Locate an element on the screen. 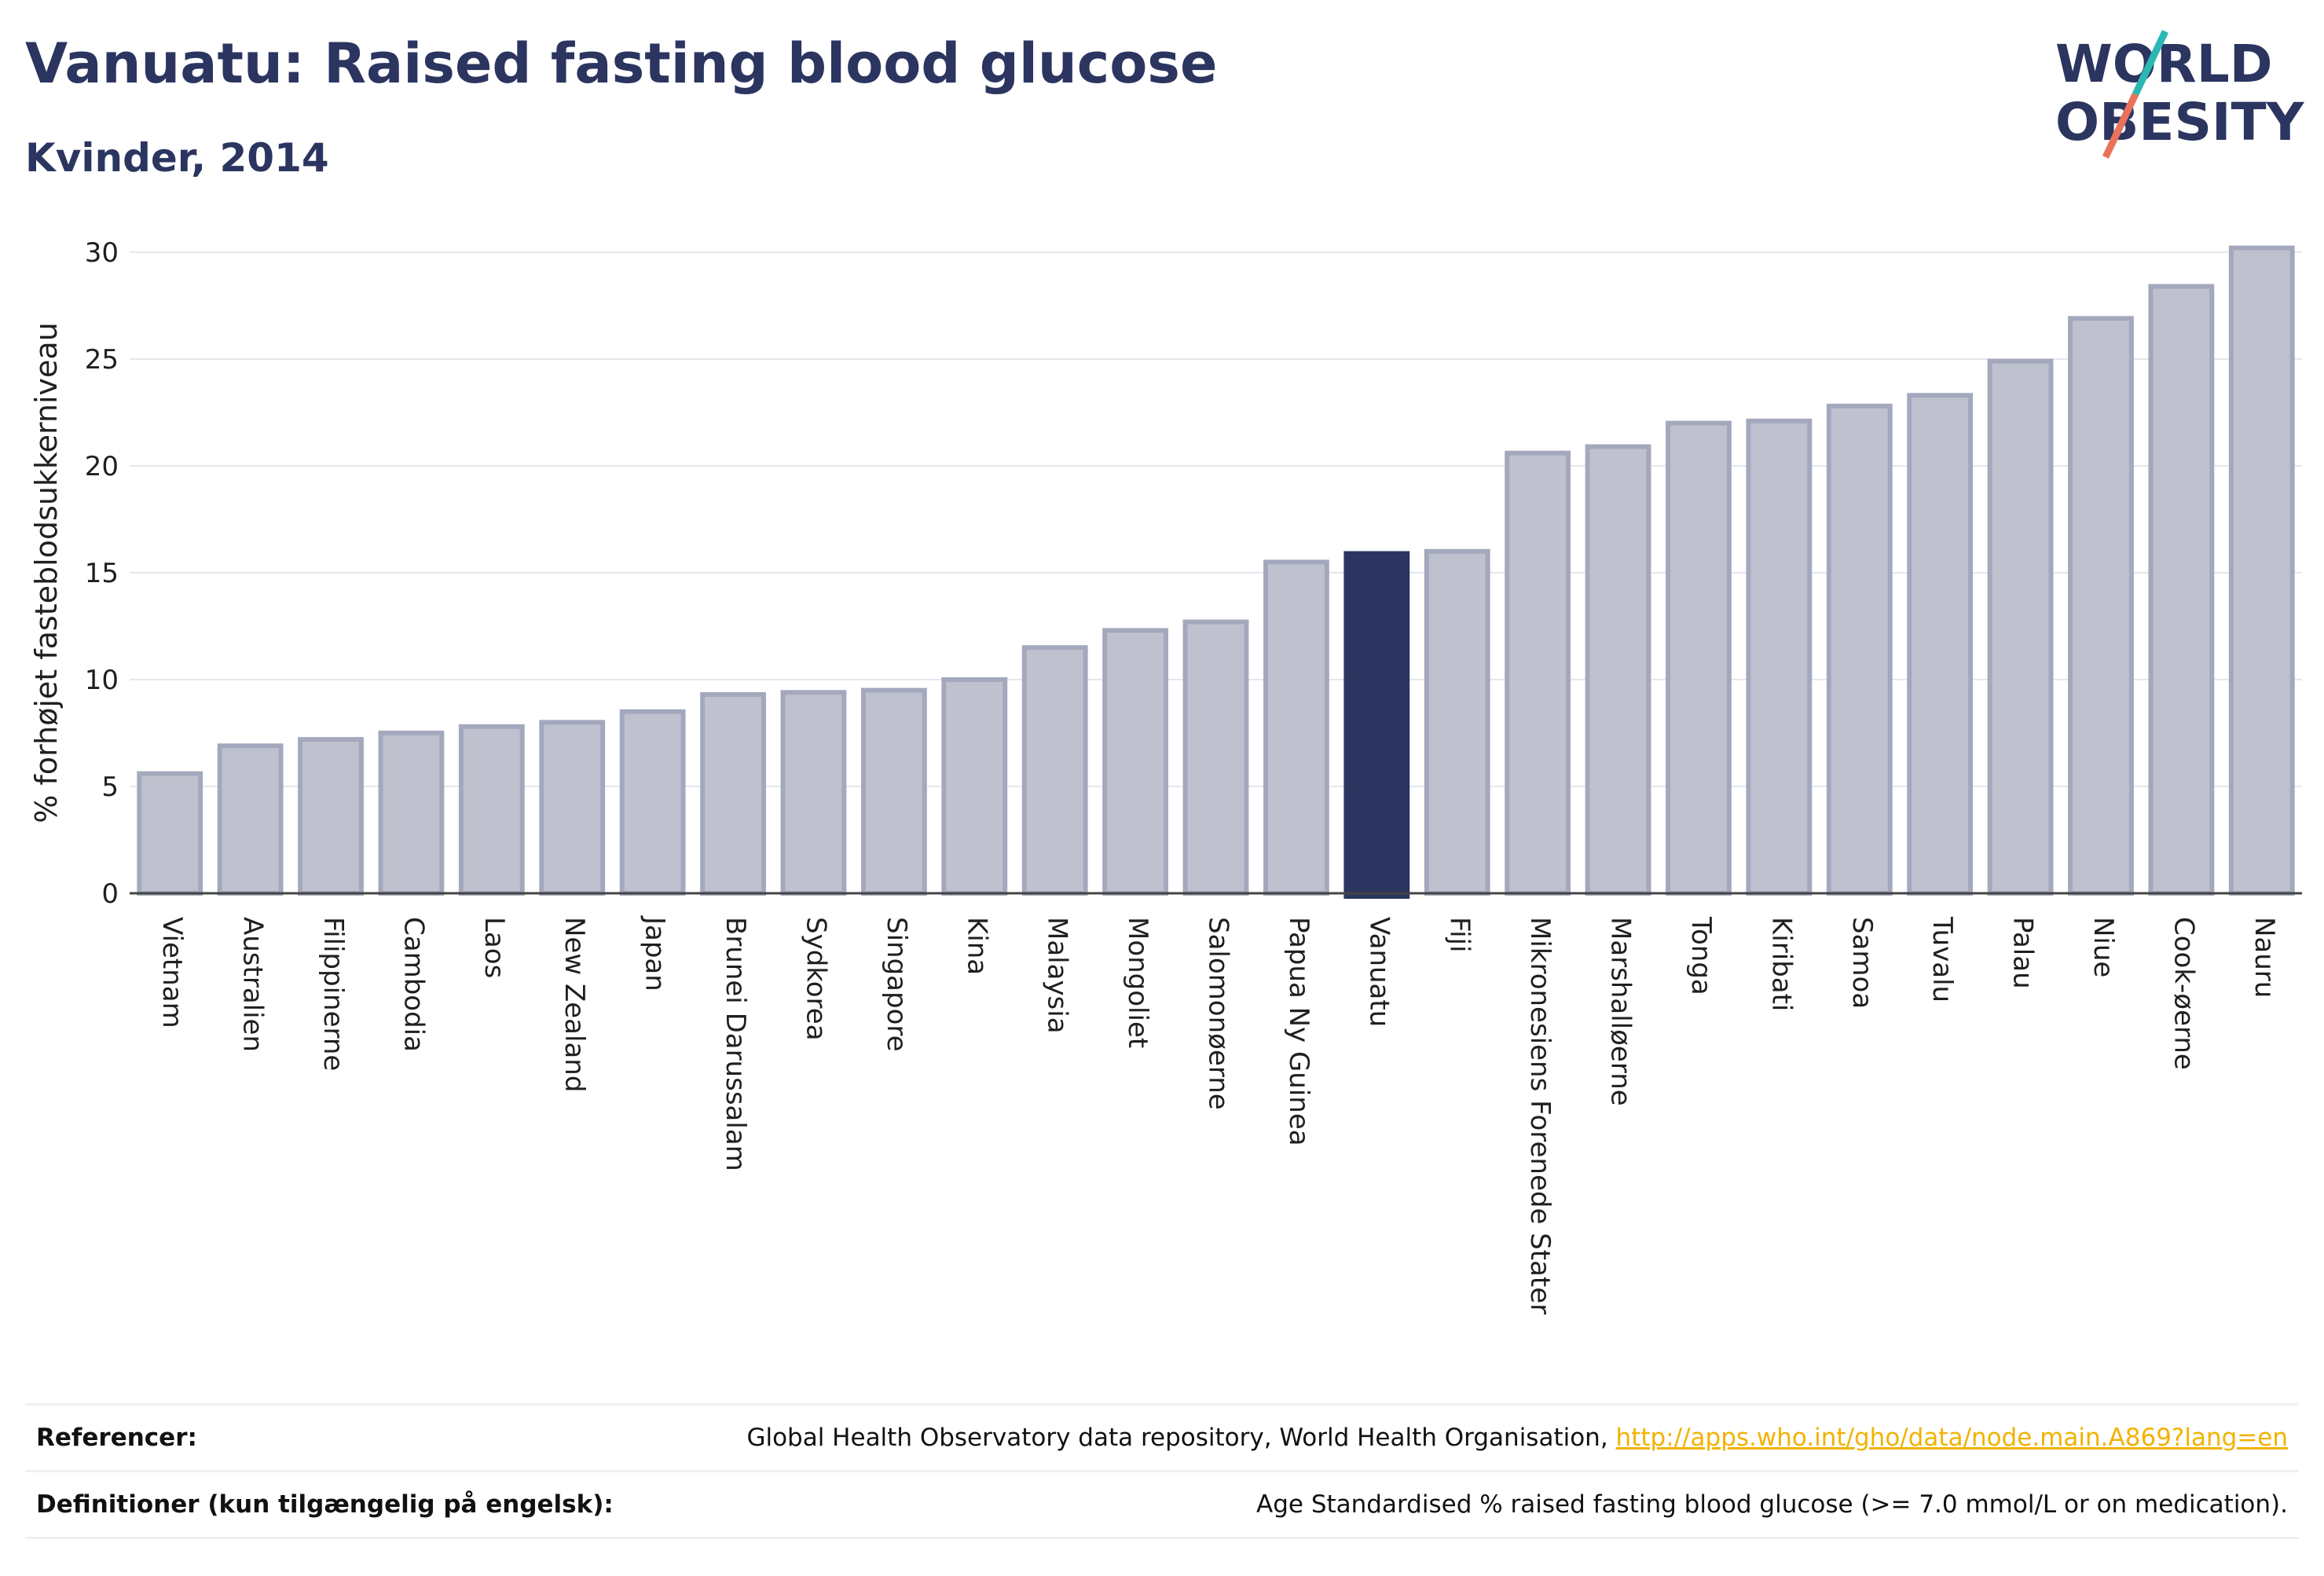 The height and width of the screenshot is (1576, 2324). x-tick-label: Kiribati is located at coordinates (1781, 964).